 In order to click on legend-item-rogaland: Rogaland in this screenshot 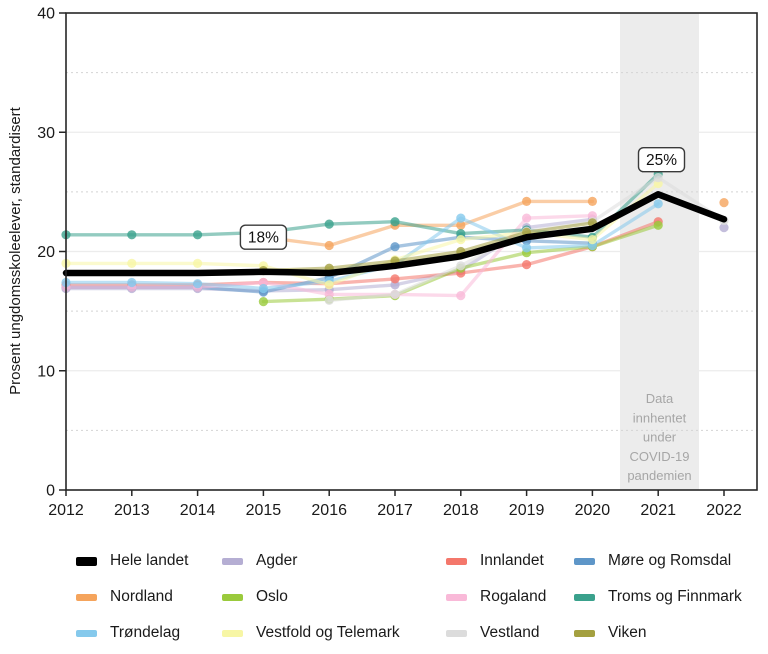, I will do `click(510, 597)`.